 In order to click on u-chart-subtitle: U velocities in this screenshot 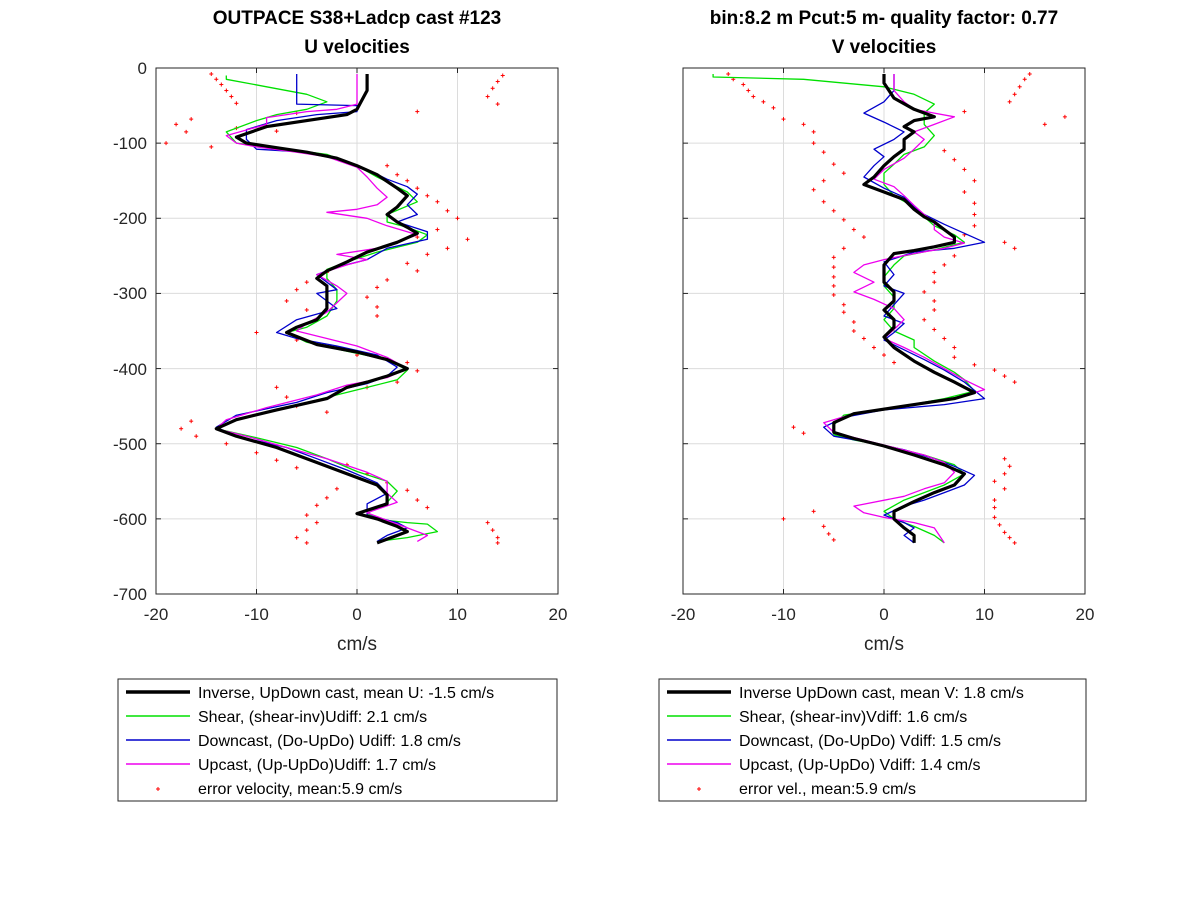, I will do `click(357, 47)`.